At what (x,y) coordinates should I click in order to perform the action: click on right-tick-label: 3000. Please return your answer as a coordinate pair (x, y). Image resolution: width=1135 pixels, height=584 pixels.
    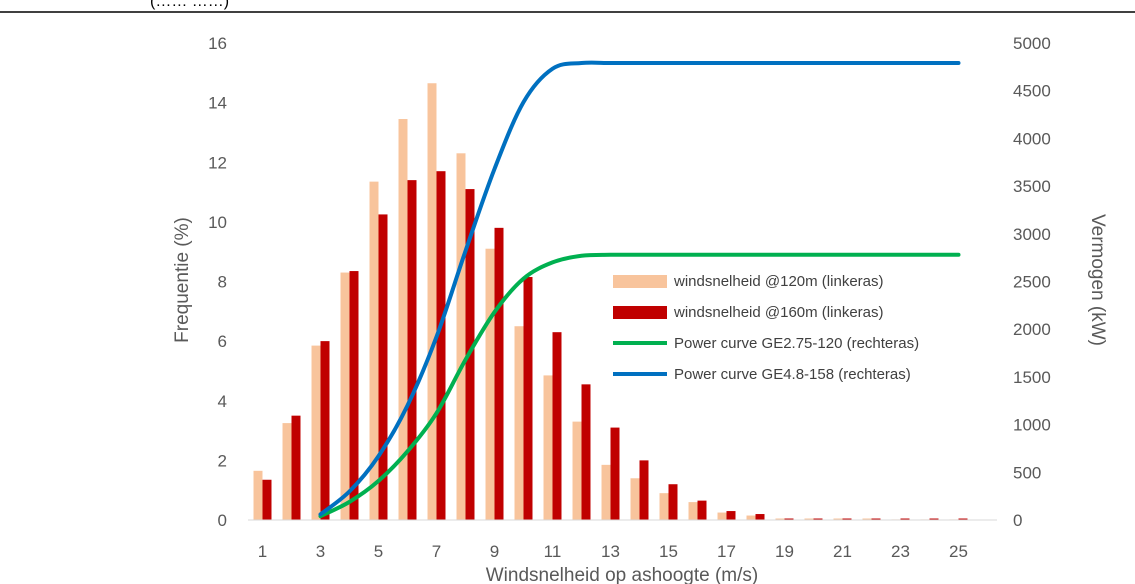
    Looking at the image, I should click on (1032, 234).